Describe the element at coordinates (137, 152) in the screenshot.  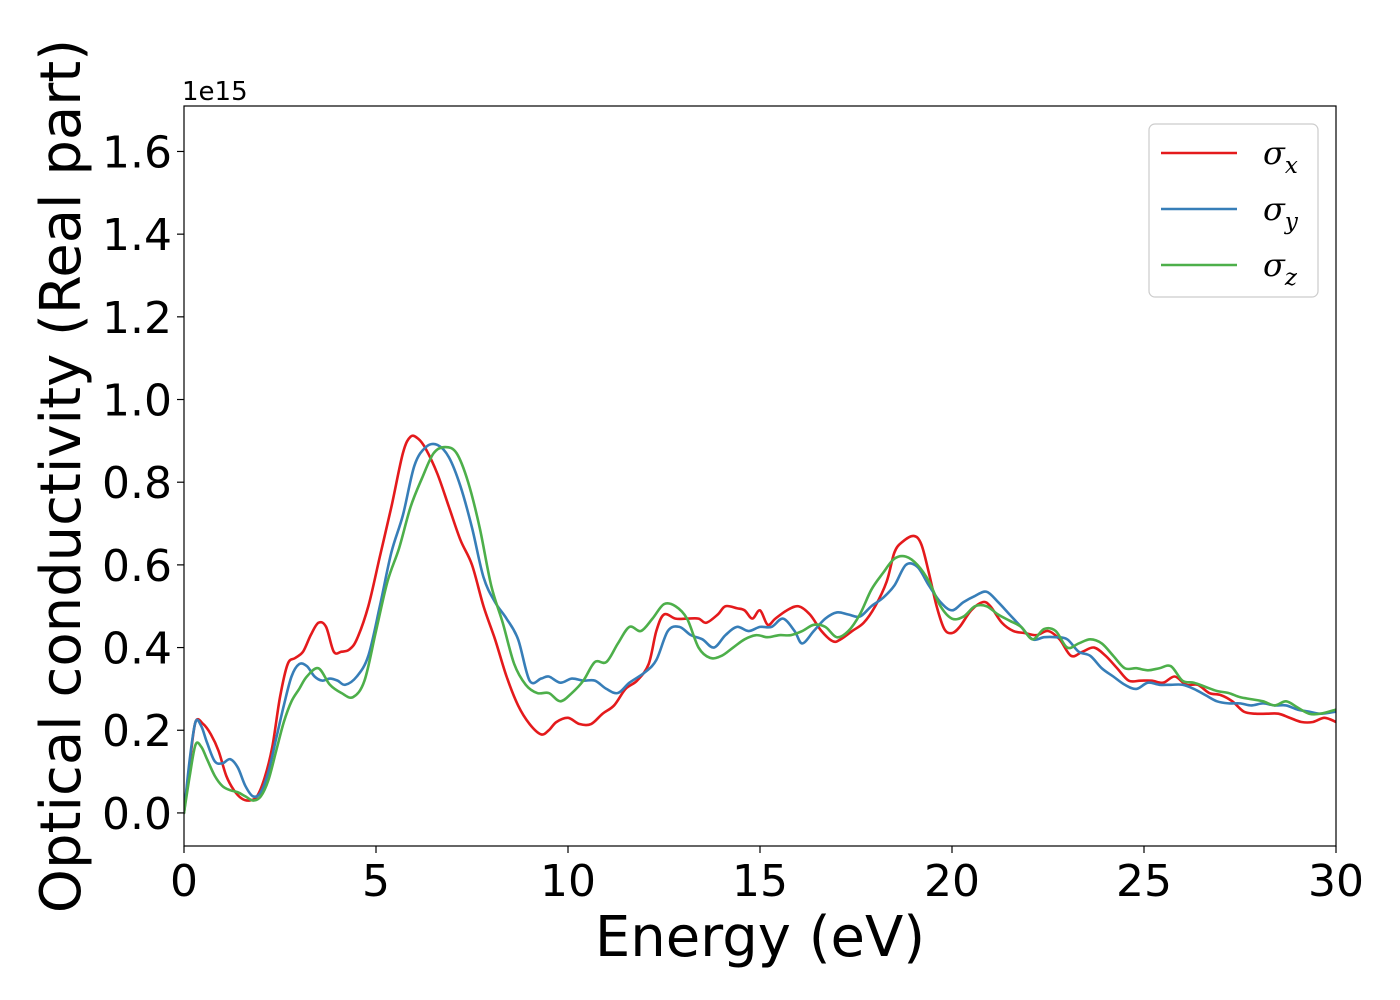
I see `y-tick-label: 1.6` at that location.